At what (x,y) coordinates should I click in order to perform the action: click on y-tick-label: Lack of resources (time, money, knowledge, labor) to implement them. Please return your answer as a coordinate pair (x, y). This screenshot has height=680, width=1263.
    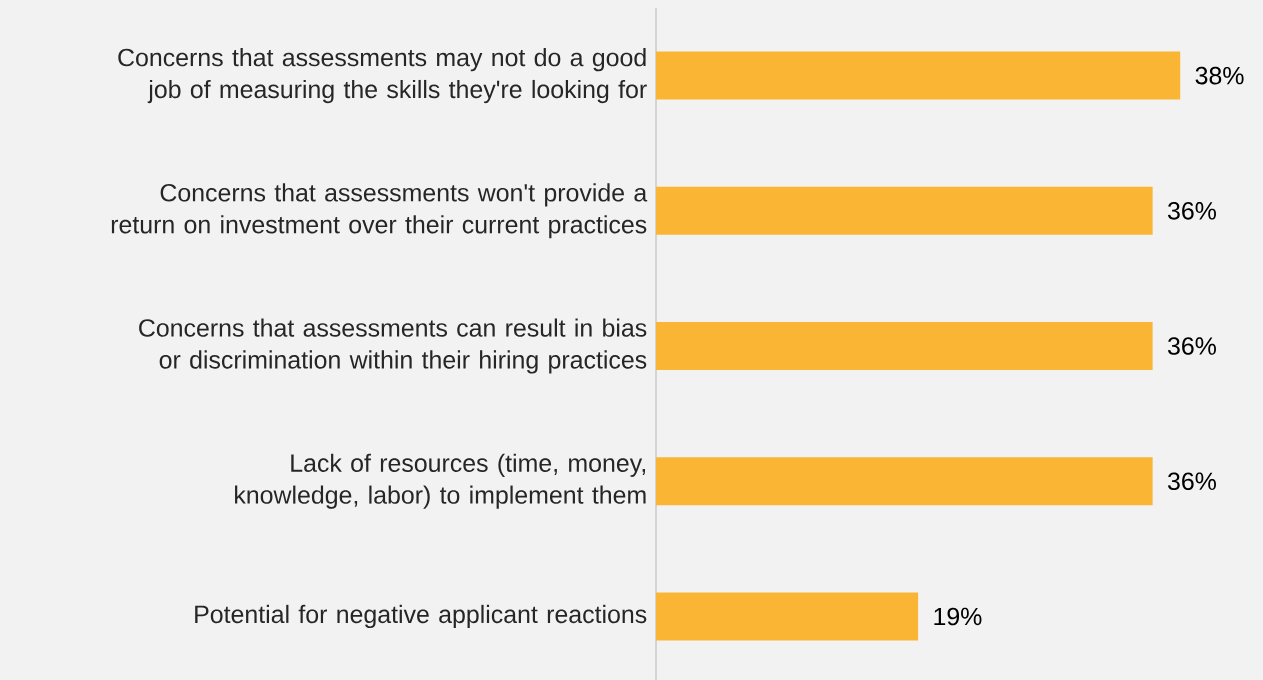
    Looking at the image, I should click on (440, 481).